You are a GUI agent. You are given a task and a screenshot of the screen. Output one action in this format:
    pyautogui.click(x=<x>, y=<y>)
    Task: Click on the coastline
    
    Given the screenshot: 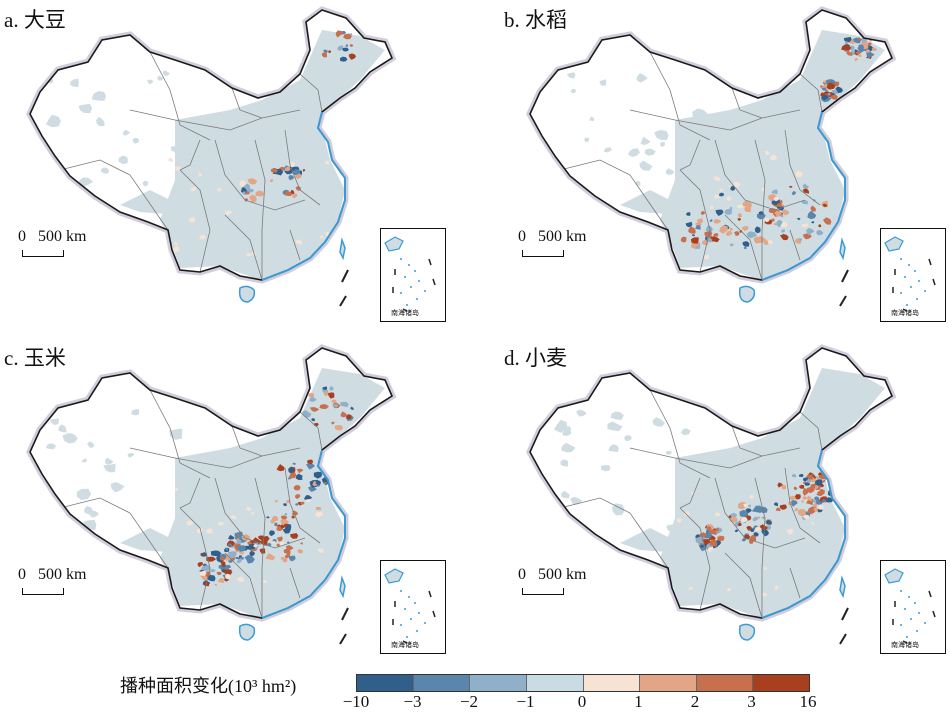 What is the action you would take?
    pyautogui.click(x=303, y=534)
    